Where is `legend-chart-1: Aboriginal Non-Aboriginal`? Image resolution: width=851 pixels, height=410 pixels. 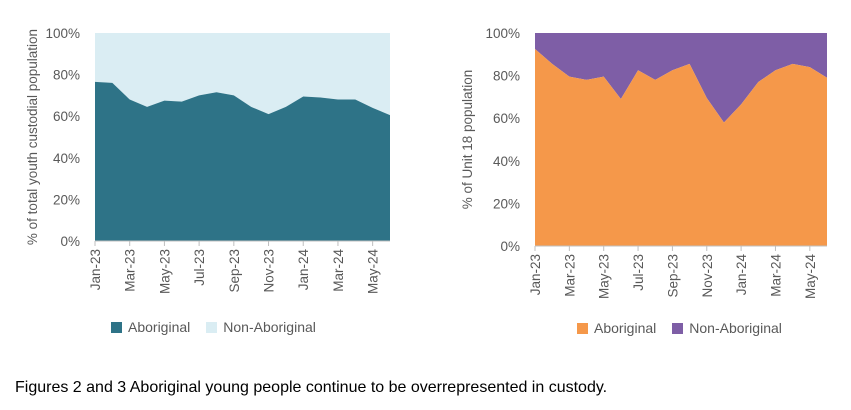
legend-chart-1: Aboriginal Non-Aboriginal is located at coordinates (221, 327).